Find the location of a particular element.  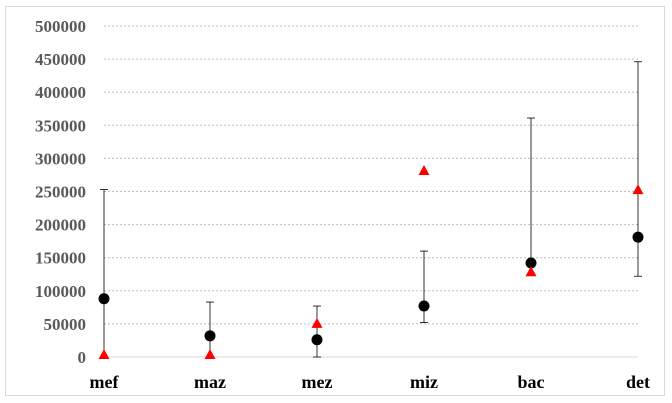

y-tick-label: 250000 is located at coordinates (60, 192).